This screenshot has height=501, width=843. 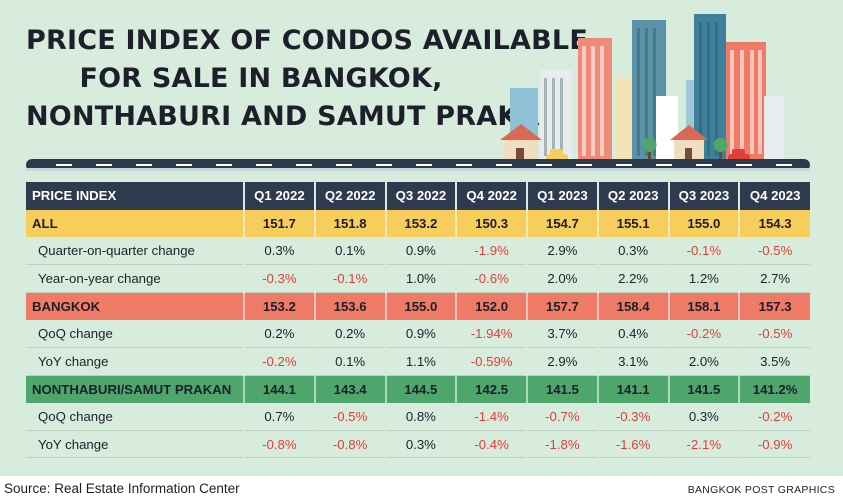 I want to click on title-line-3: NONTHABURI AND SAMUT PRAKAN, so click(x=294, y=116).